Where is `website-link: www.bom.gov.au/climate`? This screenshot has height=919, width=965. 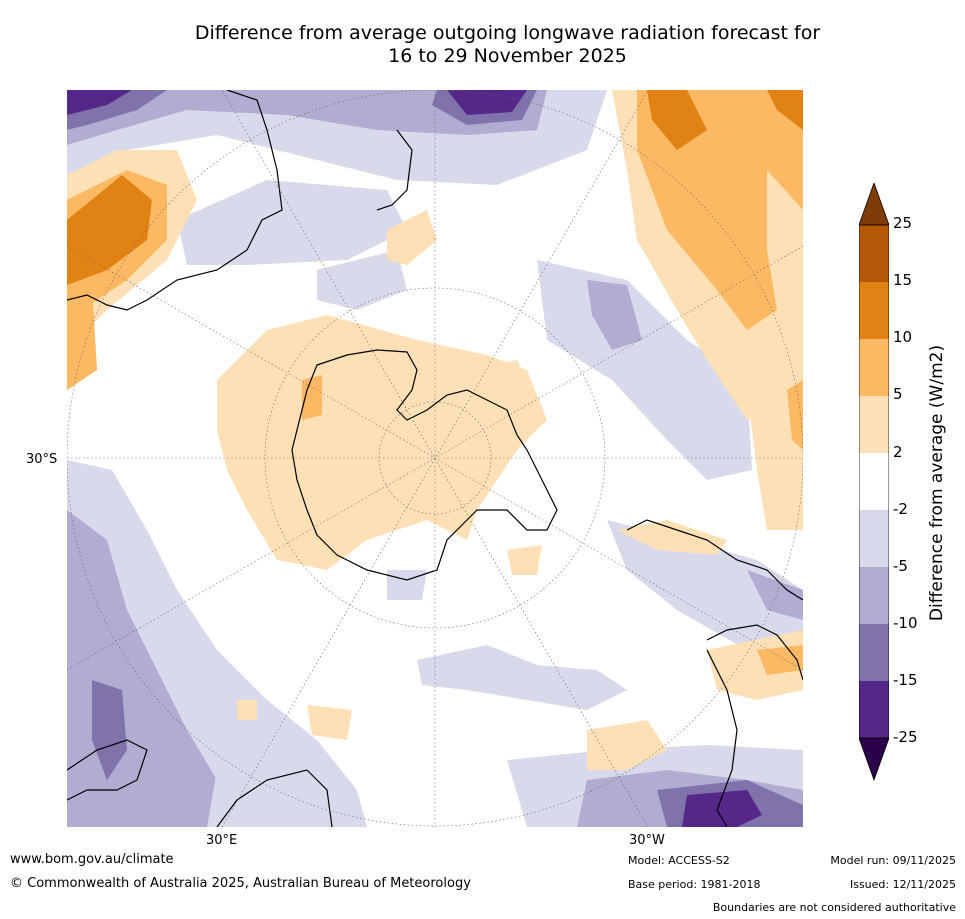 website-link: www.bom.gov.au/climate is located at coordinates (92, 859).